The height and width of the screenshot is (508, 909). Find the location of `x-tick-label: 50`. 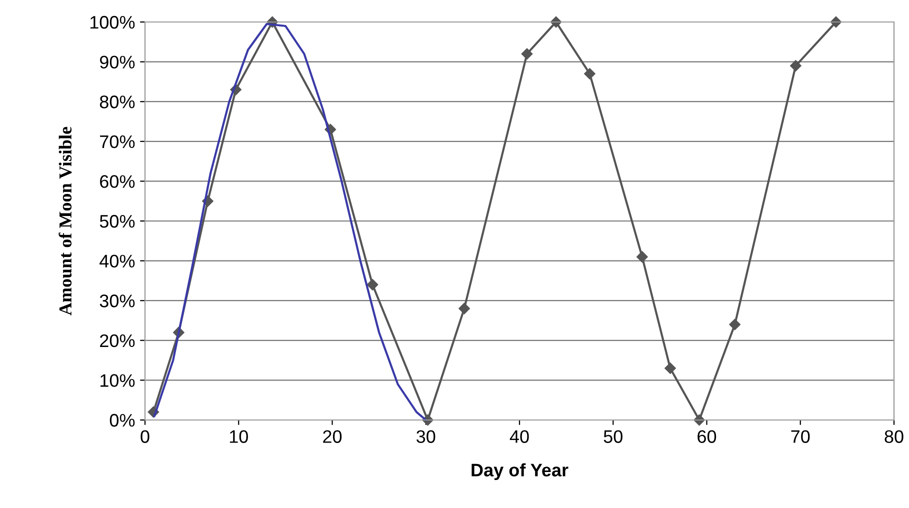

x-tick-label: 50 is located at coordinates (613, 436).